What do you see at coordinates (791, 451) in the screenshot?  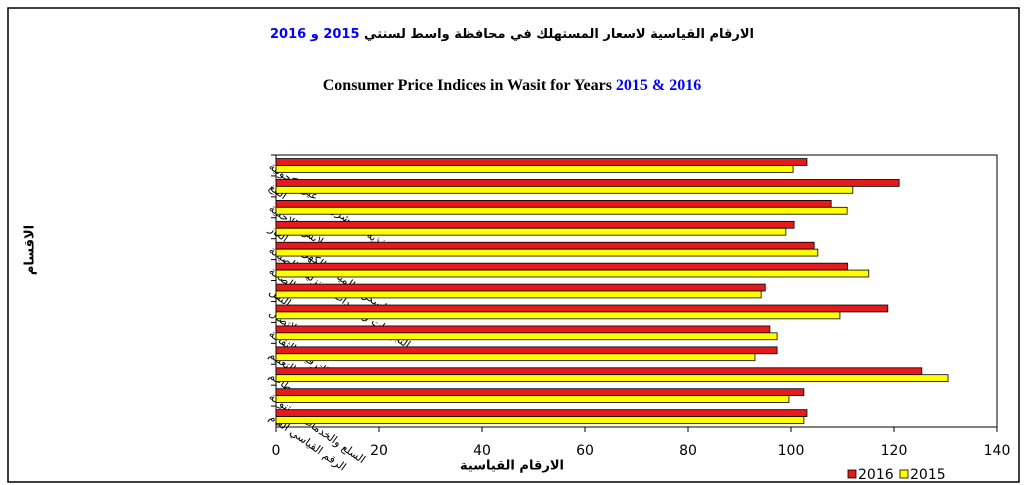 I see `x-tick-label: 100` at bounding box center [791, 451].